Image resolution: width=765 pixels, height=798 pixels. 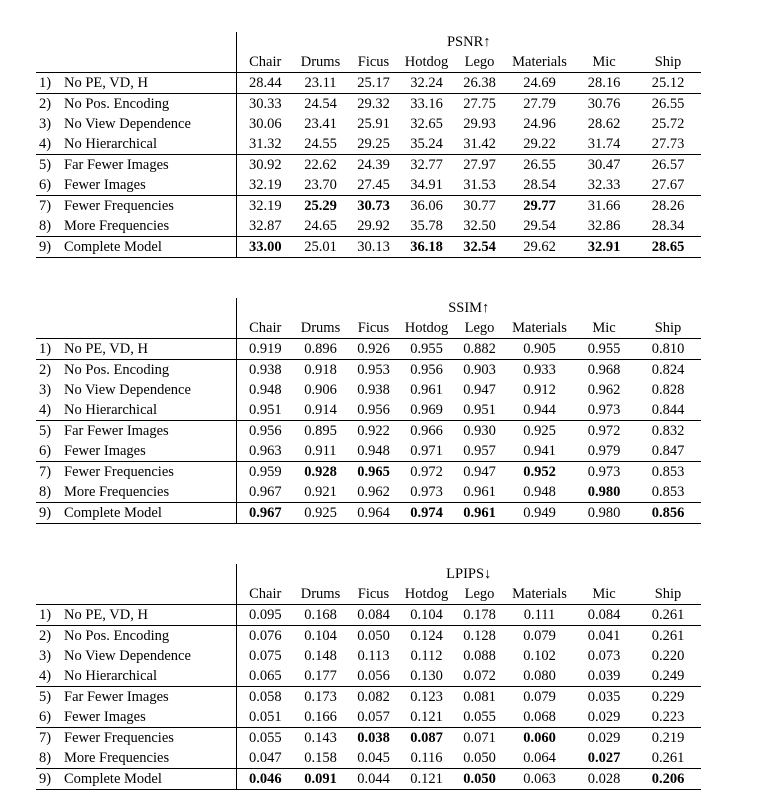 What do you see at coordinates (479, 737) in the screenshot?
I see `metric-value-cell: 0.071` at bounding box center [479, 737].